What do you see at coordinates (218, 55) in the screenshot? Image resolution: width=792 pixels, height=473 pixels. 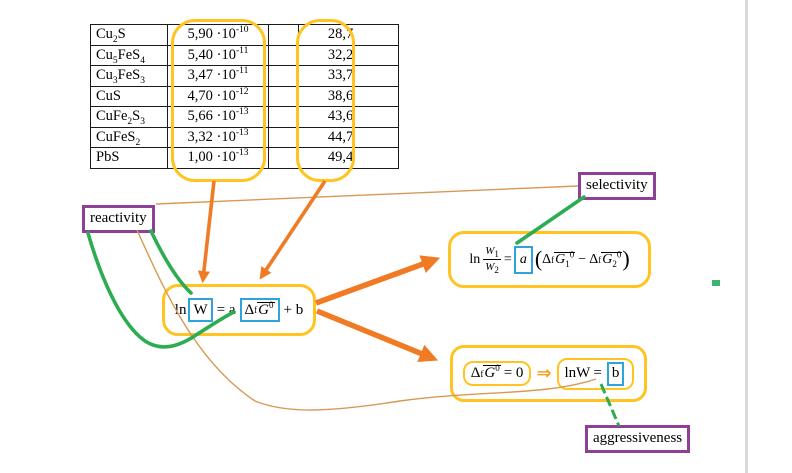 I see `scientific-value-cell: 5,40 ·10-11` at bounding box center [218, 55].